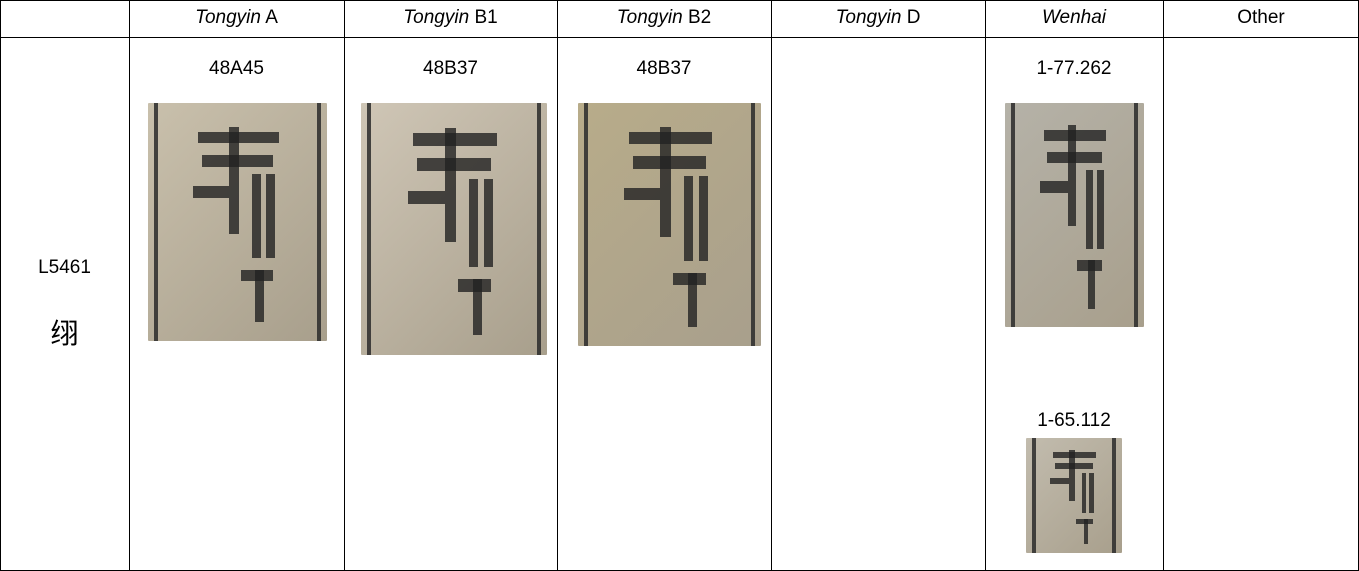 The width and height of the screenshot is (1359, 571). I want to click on header-cell: Other, so click(1261, 18).